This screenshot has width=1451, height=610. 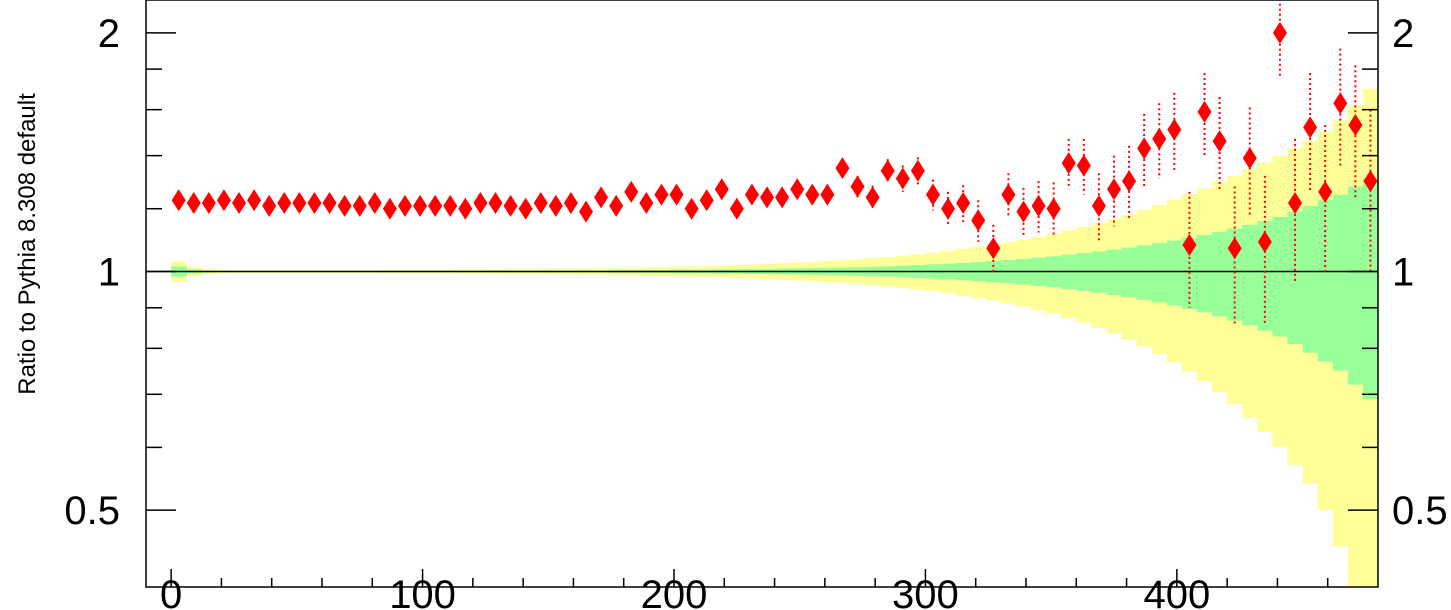 I want to click on x-axis-ticks, so click(x=749, y=578).